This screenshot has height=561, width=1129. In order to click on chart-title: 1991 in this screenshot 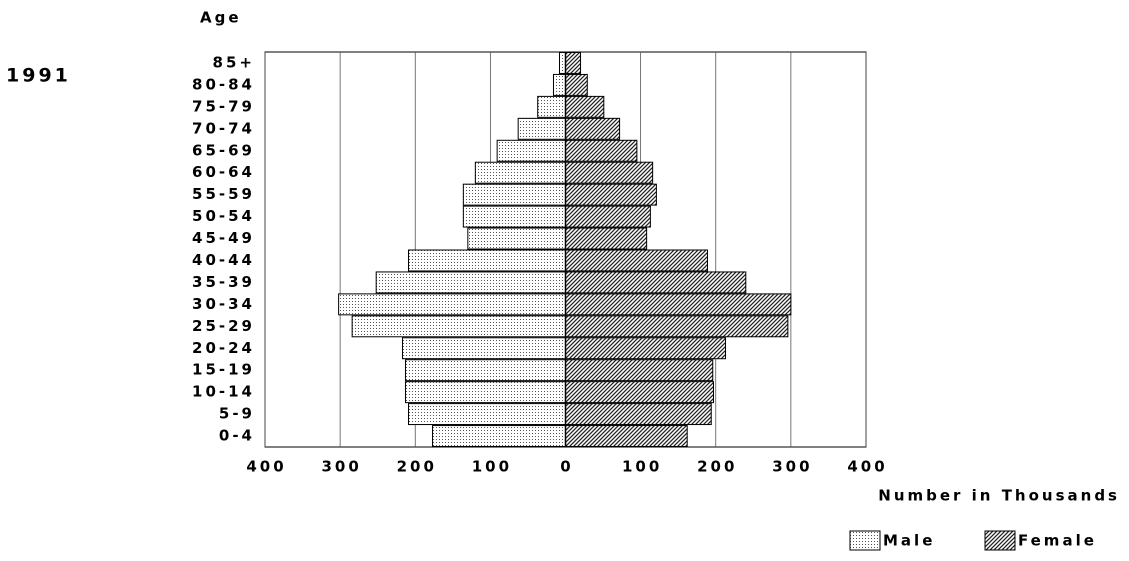, I will do `click(38, 76)`.